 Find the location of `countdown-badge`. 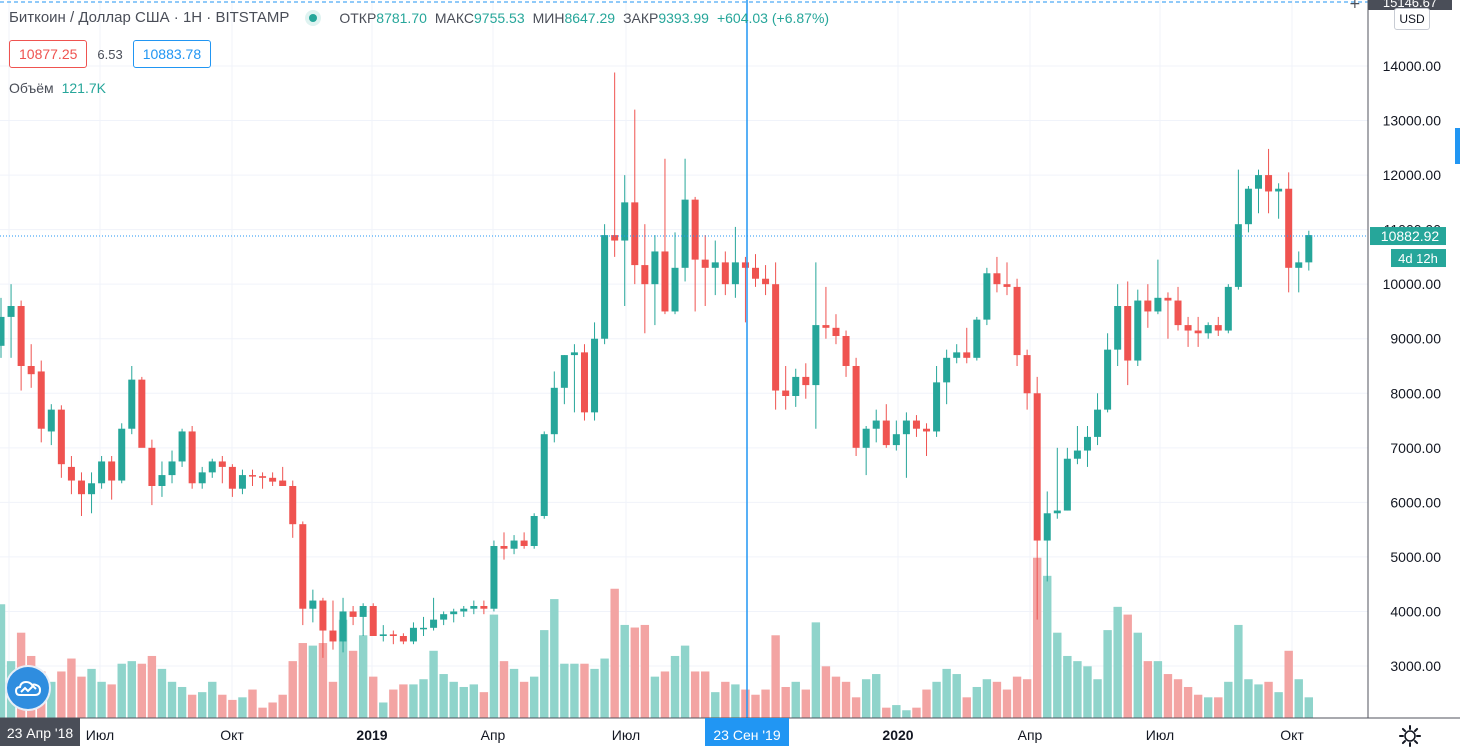

countdown-badge is located at coordinates (1418, 258).